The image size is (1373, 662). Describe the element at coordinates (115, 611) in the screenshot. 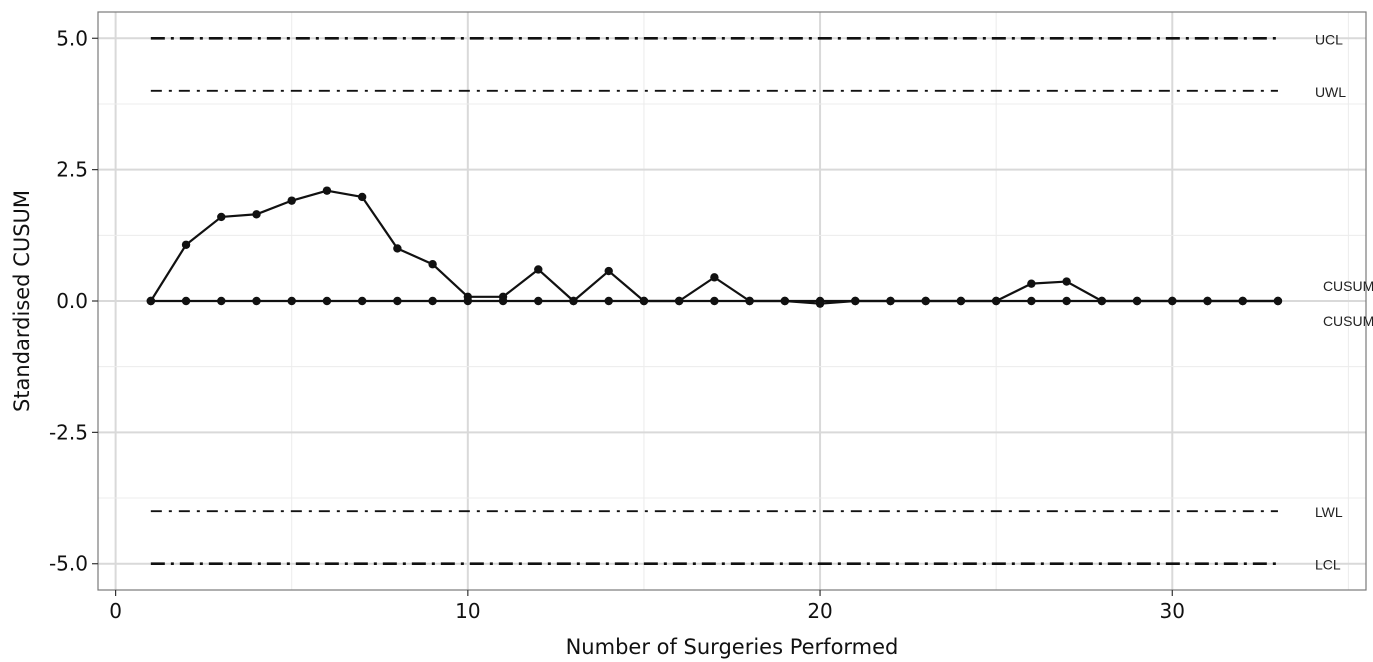

I see `x-tick-label: 0` at that location.